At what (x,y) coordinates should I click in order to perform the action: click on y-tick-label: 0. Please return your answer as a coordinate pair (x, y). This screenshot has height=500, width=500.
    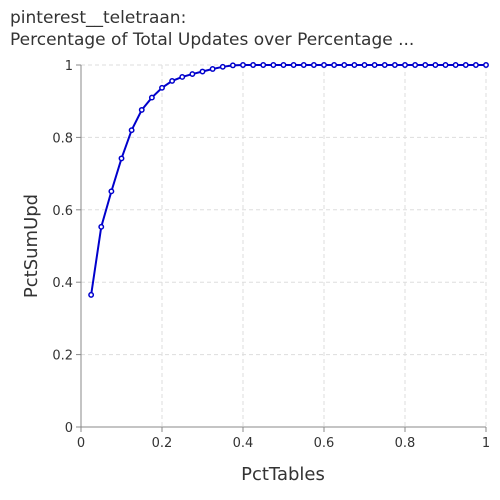
    Looking at the image, I should click on (69, 428).